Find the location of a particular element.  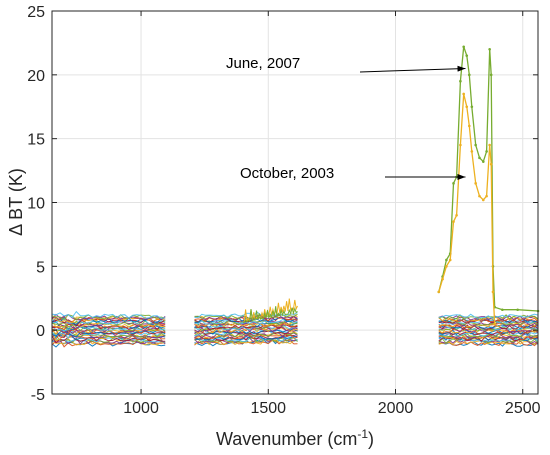

series-group is located at coordinates (488, 185).